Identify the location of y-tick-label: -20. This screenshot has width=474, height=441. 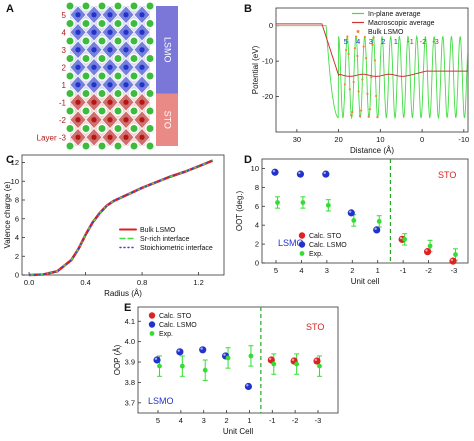
(267, 96).